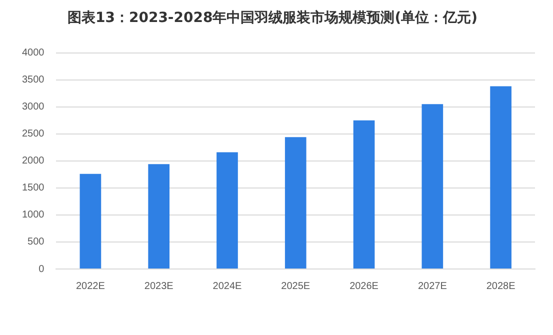 The image size is (553, 335). I want to click on y-tick-label: 0, so click(41, 269).